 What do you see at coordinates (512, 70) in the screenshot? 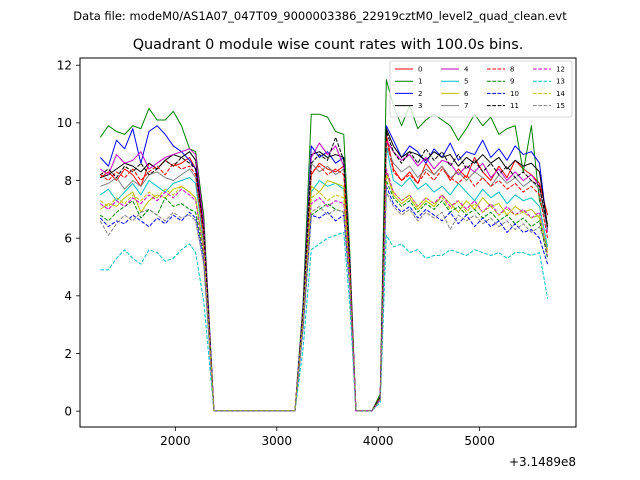
I see `legend-label-8: 8` at bounding box center [512, 70].